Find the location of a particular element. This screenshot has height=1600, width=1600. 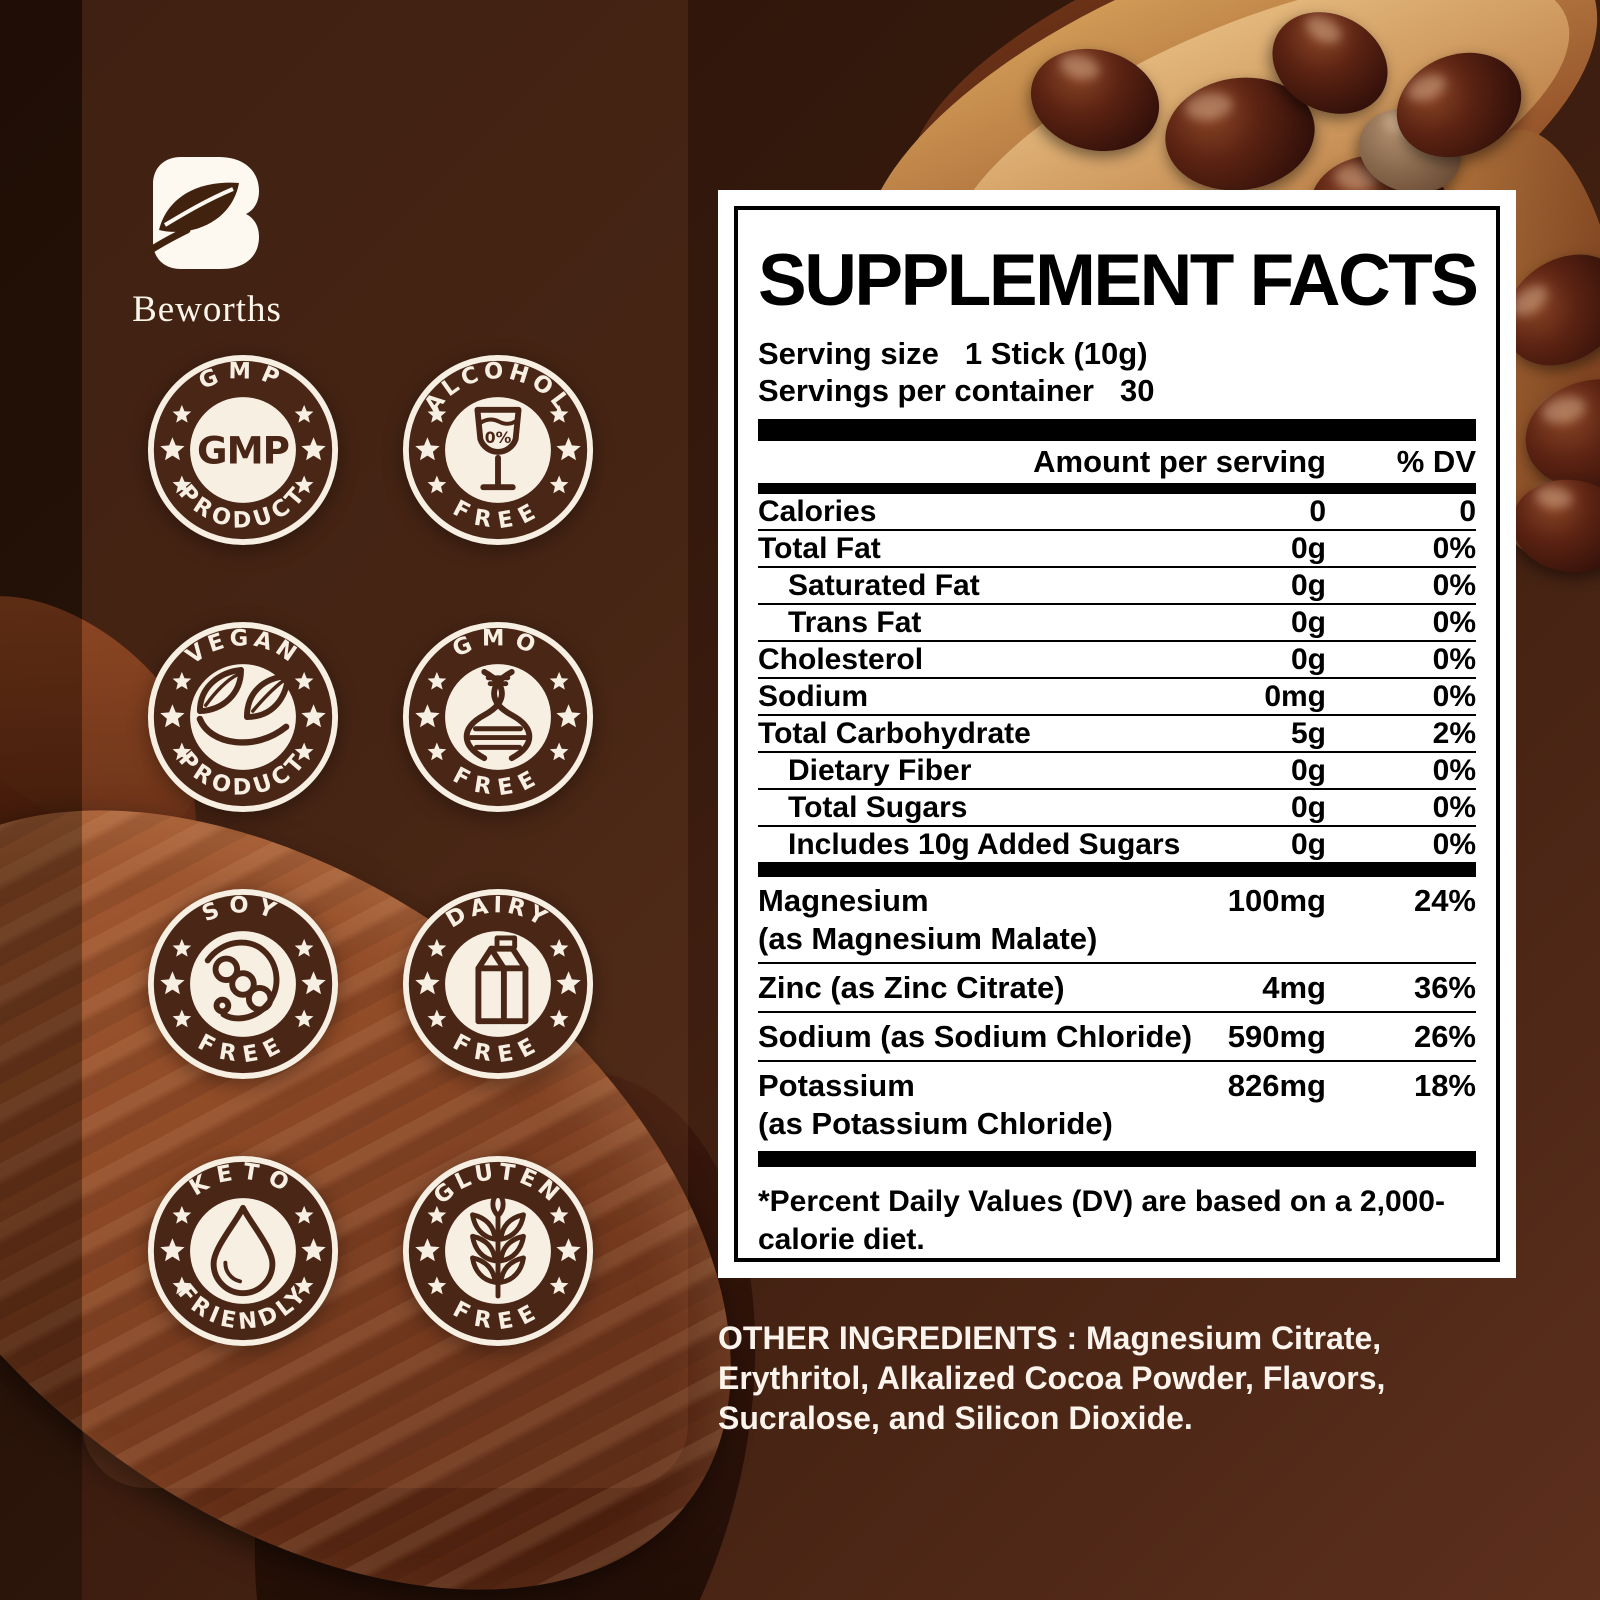

mineral-amount: 100mg is located at coordinates (1276, 900).